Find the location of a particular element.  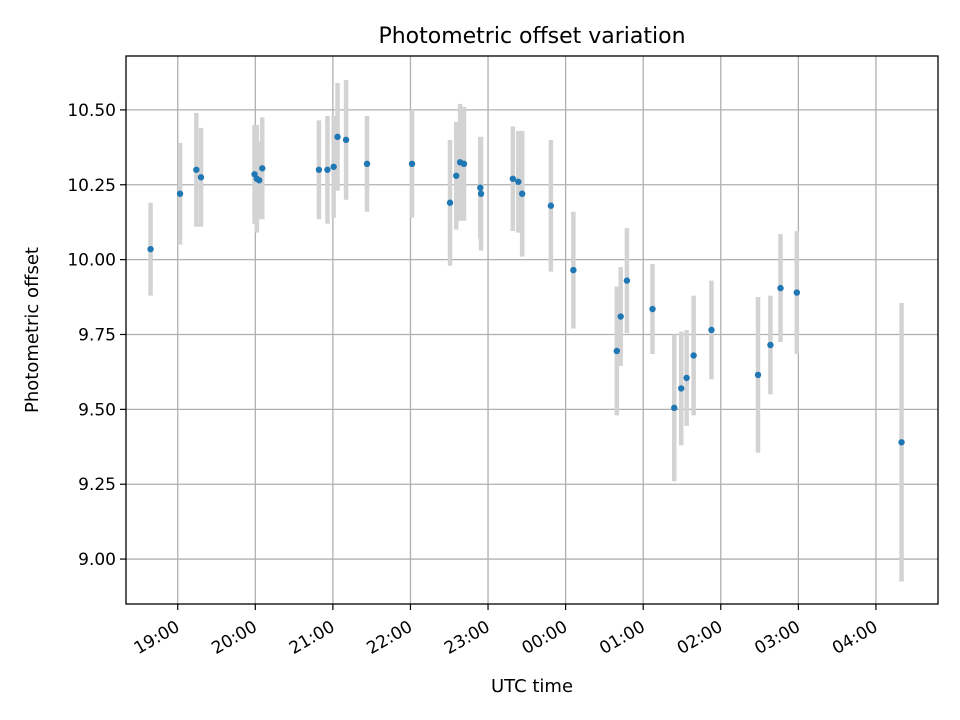

y-tick-label: 10.50 is located at coordinates (91, 111).